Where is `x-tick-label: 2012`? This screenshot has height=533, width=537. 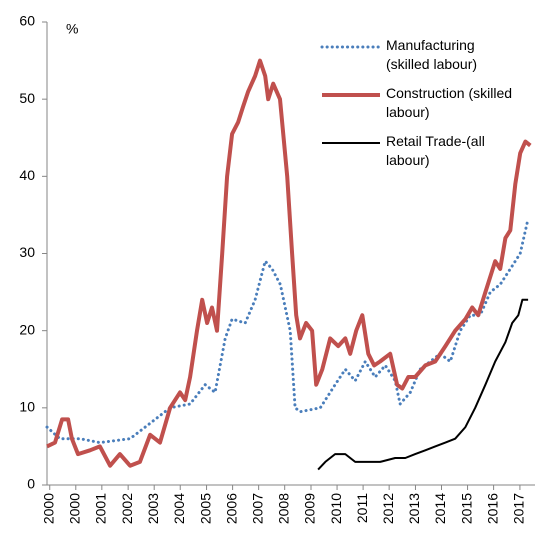
x-tick-label: 2012 is located at coordinates (388, 508).